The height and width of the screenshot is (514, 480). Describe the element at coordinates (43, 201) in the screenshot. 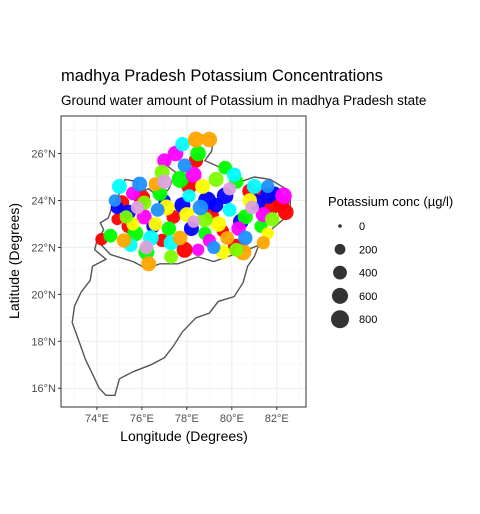

I see `y-tick-label: 24°N` at that location.